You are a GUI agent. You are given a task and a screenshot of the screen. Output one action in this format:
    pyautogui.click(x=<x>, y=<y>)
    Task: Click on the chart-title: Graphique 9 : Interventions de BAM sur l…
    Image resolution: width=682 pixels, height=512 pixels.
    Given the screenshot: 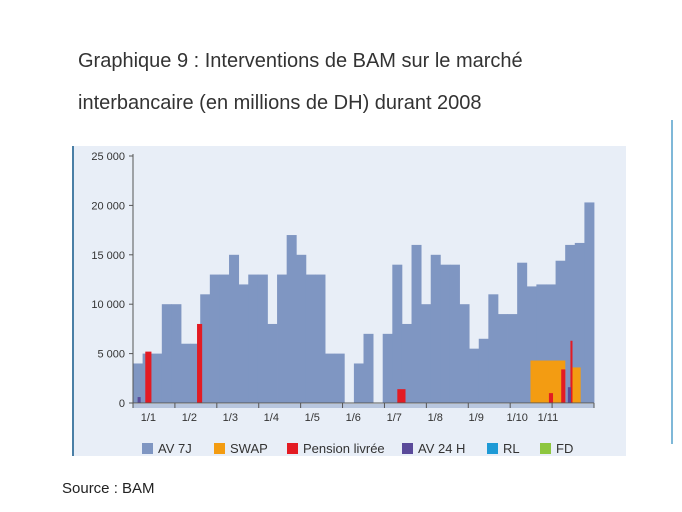 What is the action you would take?
    pyautogui.click(x=358, y=82)
    